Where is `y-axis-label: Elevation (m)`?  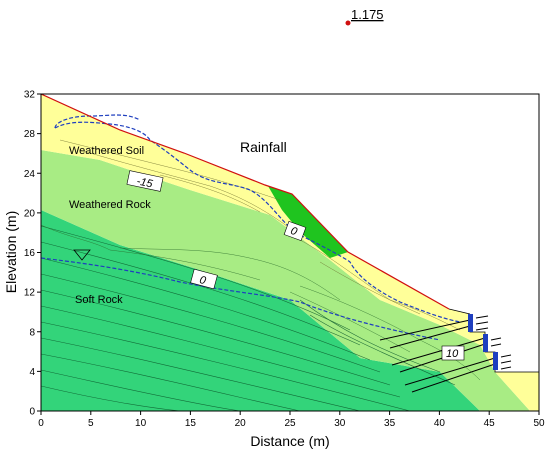
y-axis-label: Elevation (m) is located at coordinates (11, 252).